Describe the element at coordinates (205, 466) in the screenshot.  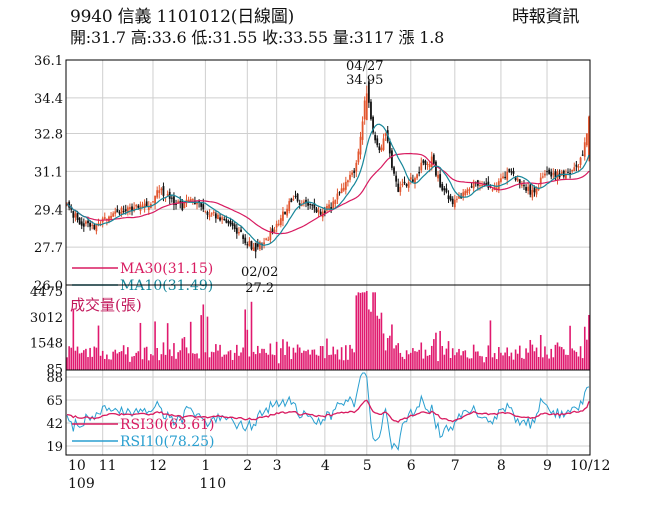
I see `x-month-label: 1` at that location.